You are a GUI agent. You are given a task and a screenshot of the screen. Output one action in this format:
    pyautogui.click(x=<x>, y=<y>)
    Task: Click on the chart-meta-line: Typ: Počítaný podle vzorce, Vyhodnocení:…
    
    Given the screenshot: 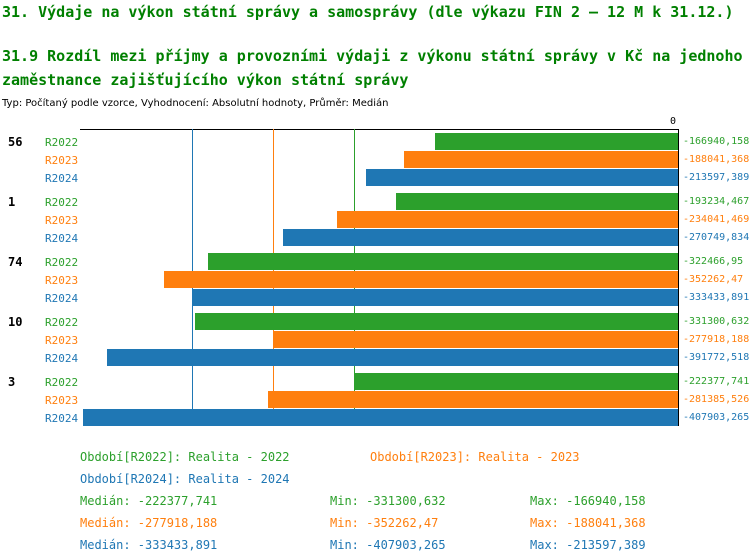 What is the action you would take?
    pyautogui.click(x=195, y=103)
    